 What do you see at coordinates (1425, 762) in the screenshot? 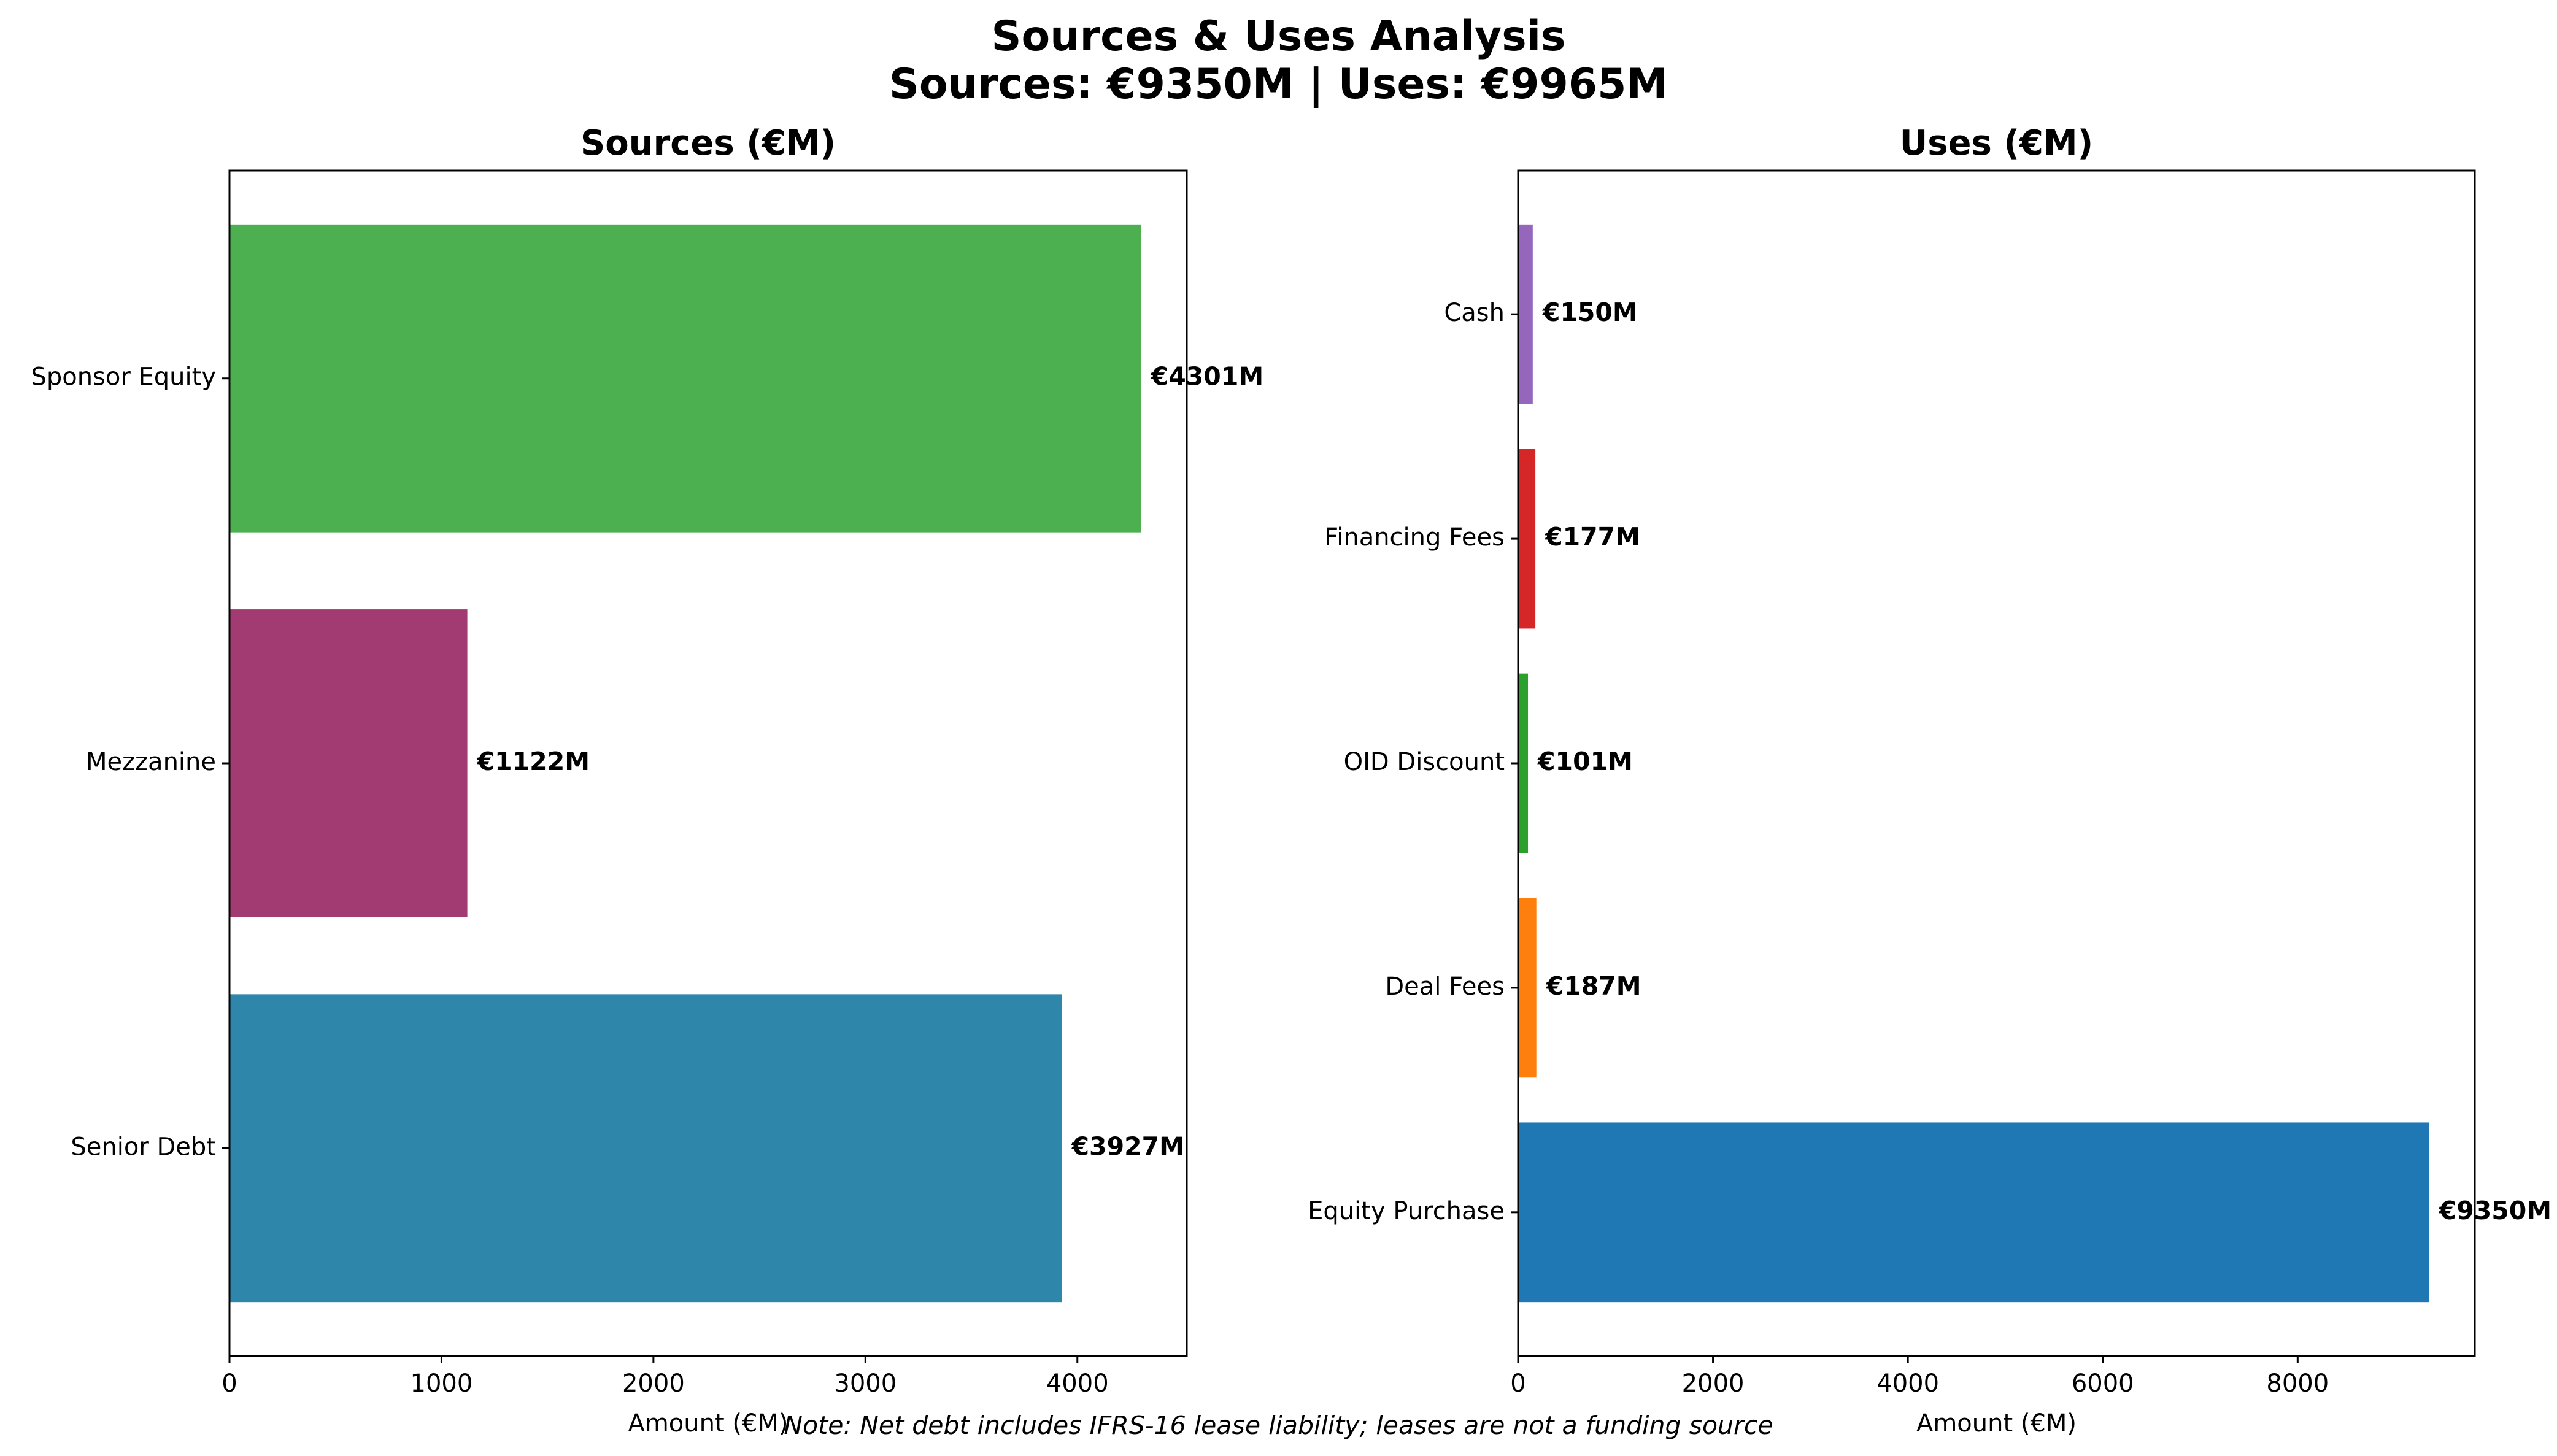
I see `category-label-oid-discount: OID Discount` at bounding box center [1425, 762].